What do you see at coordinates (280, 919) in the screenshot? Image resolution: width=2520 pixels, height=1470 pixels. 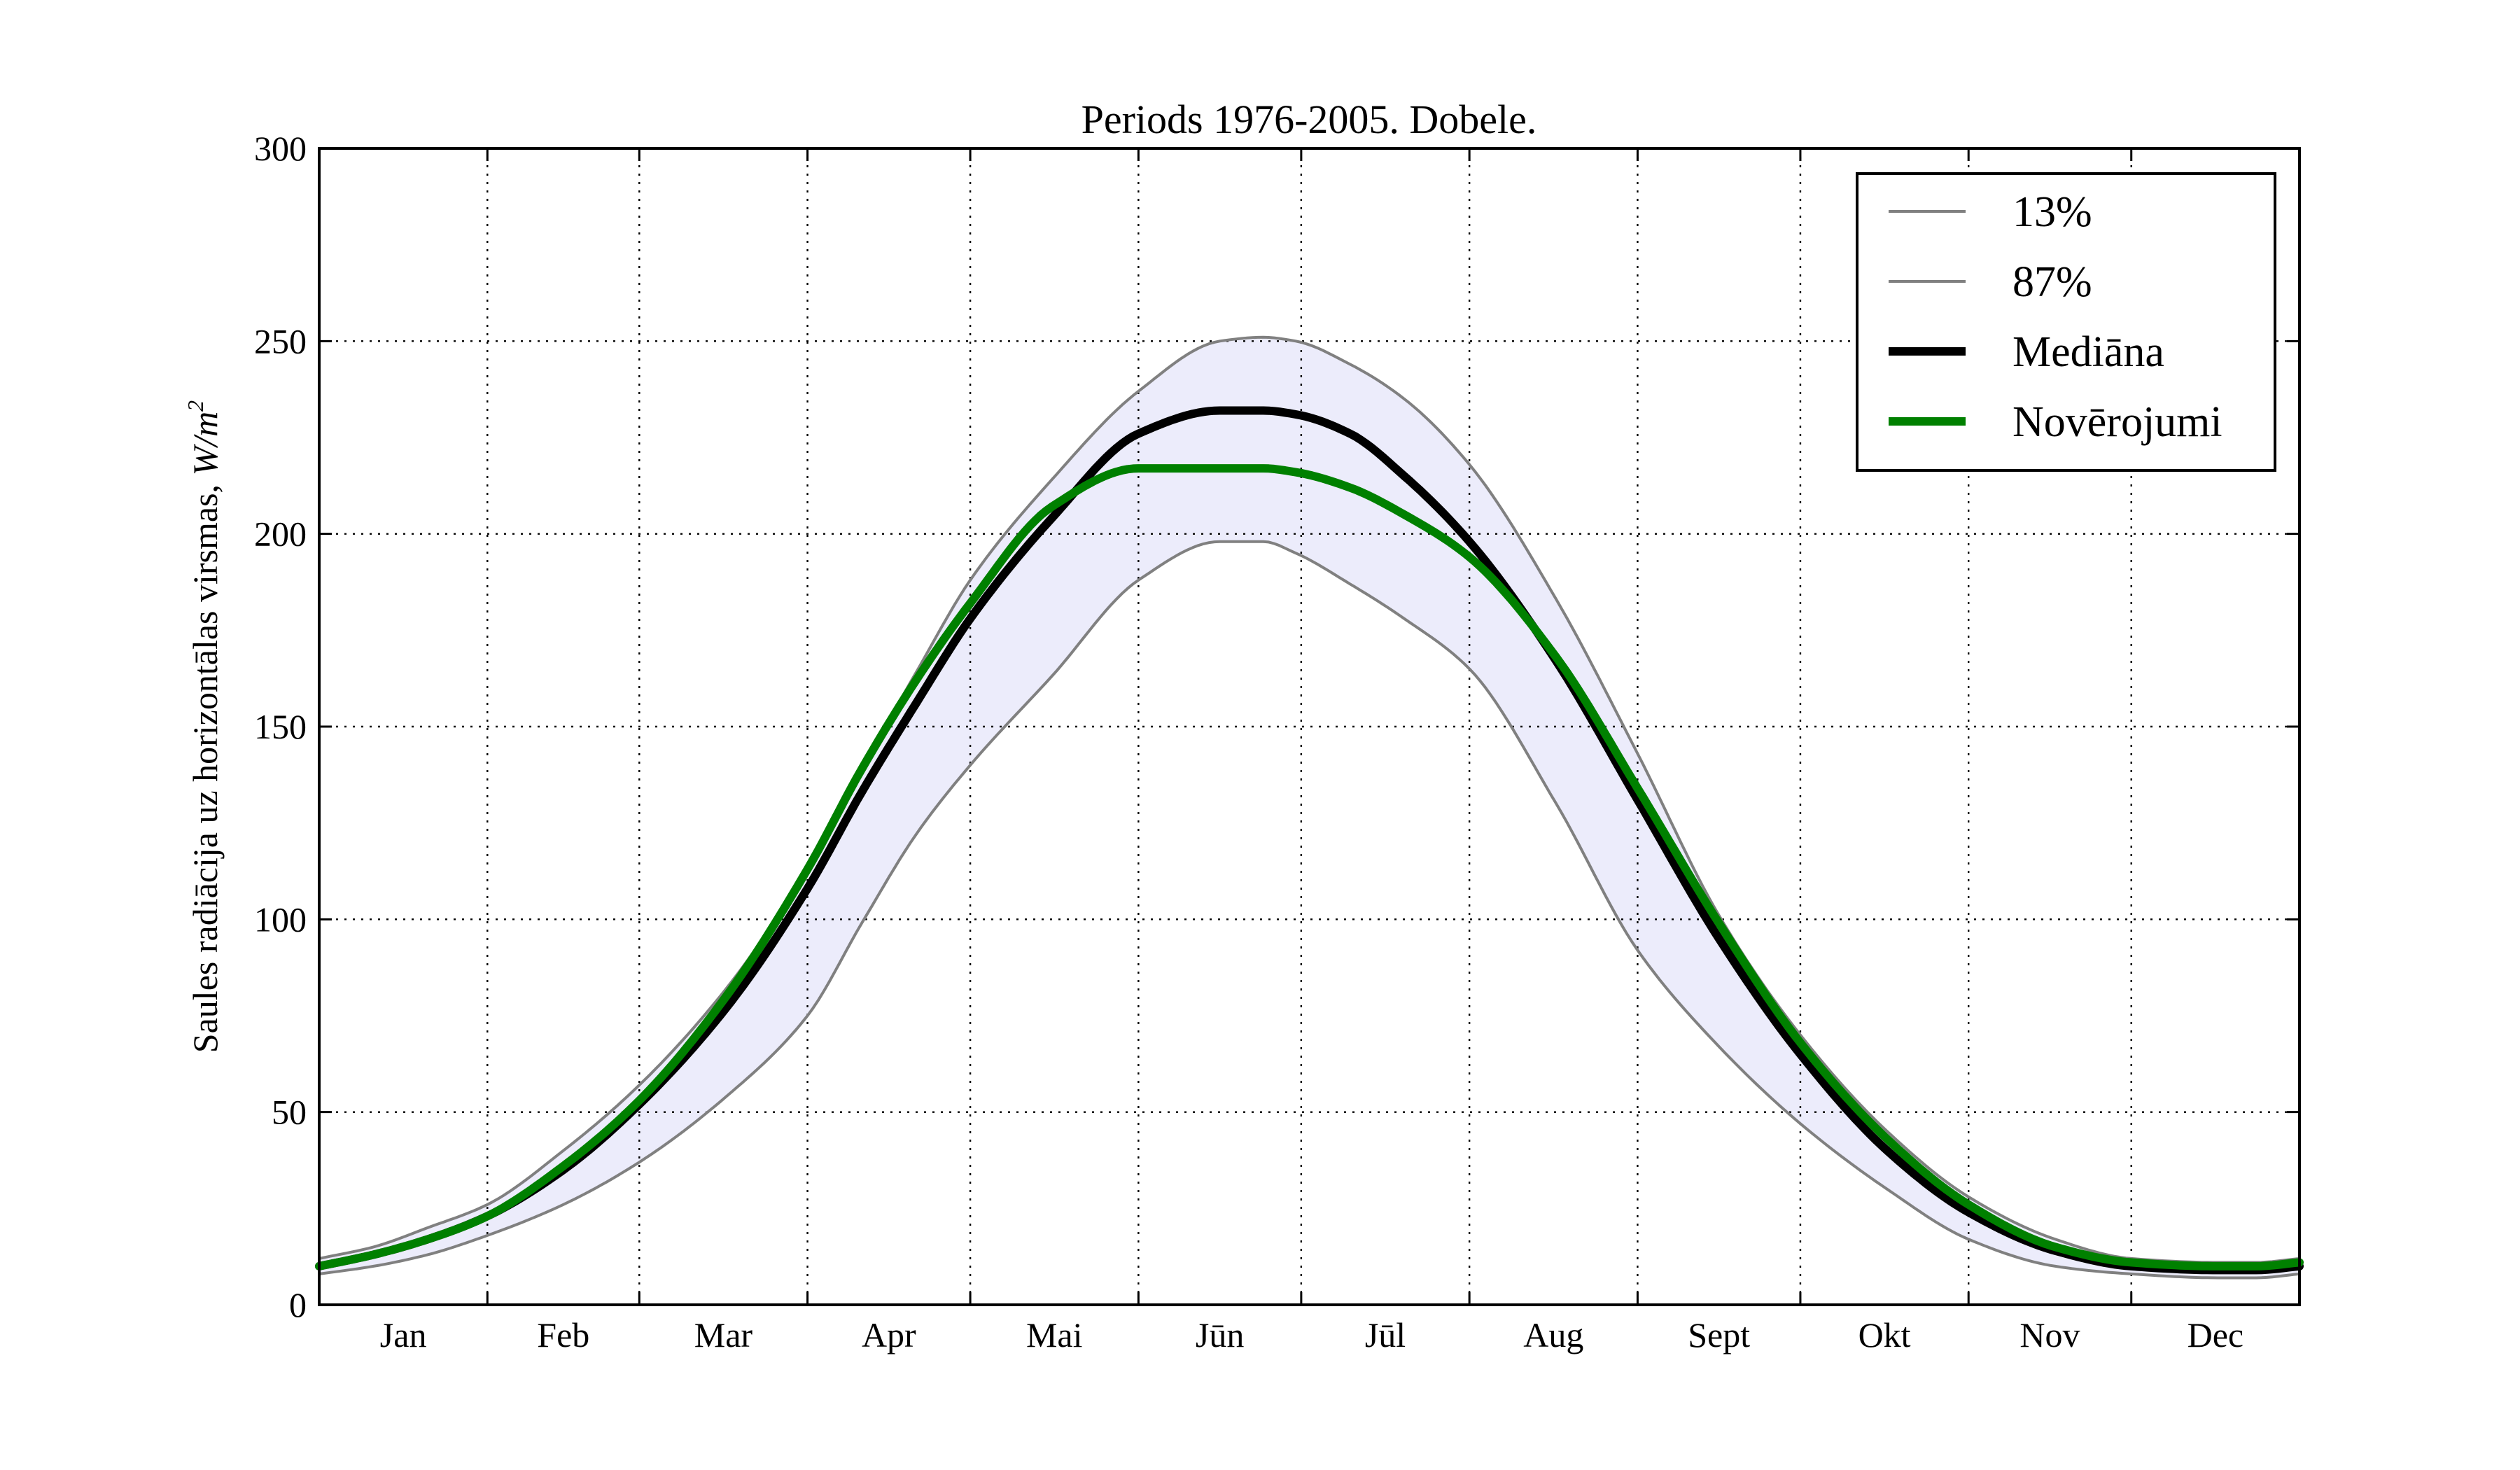 I see `y-tick-label: 100` at bounding box center [280, 919].